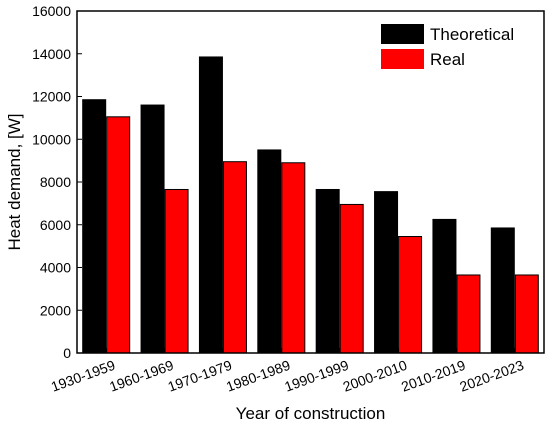  I want to click on bar-theoretical-2000-2010, so click(386, 272).